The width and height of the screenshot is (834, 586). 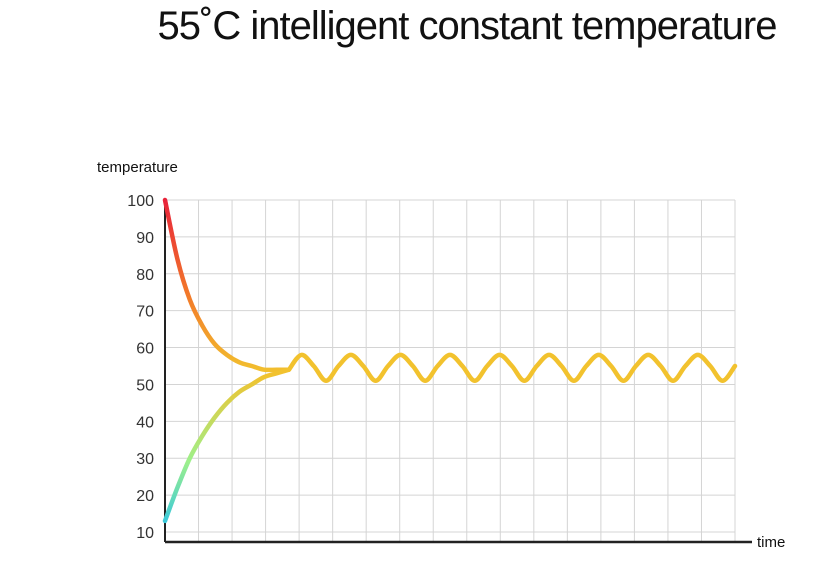 I want to click on y-tick-label: 10, so click(x=145, y=533).